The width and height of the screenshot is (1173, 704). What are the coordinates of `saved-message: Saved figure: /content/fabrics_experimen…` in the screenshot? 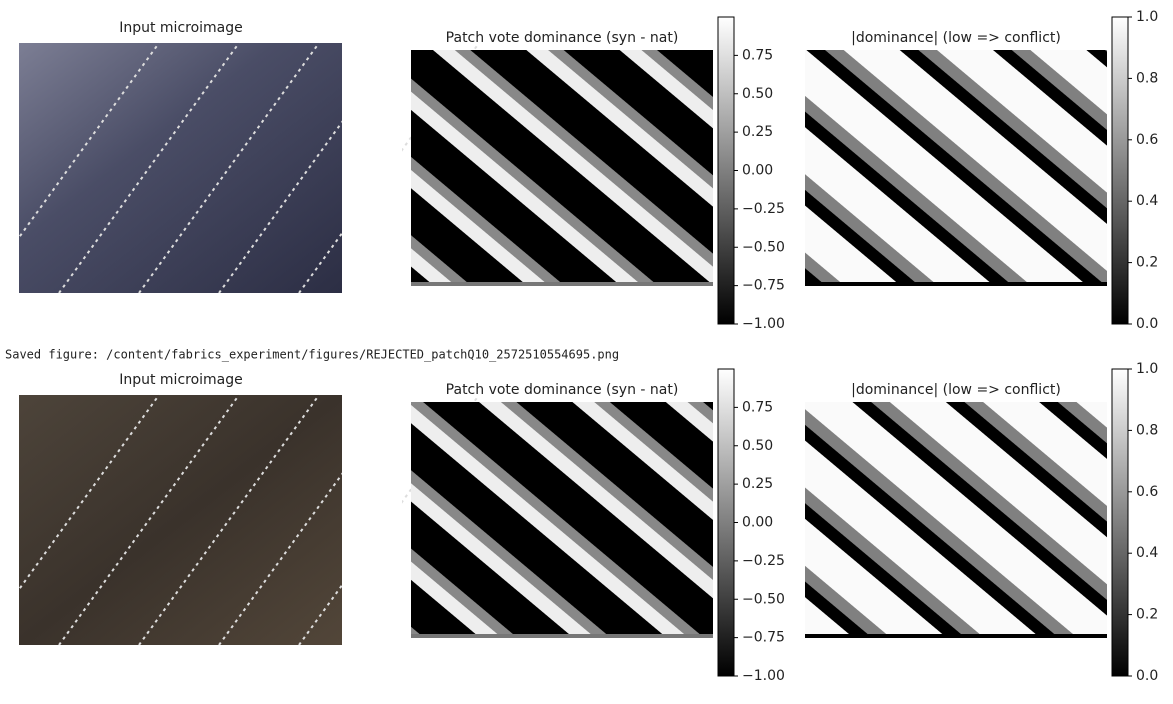 It's located at (312, 355).